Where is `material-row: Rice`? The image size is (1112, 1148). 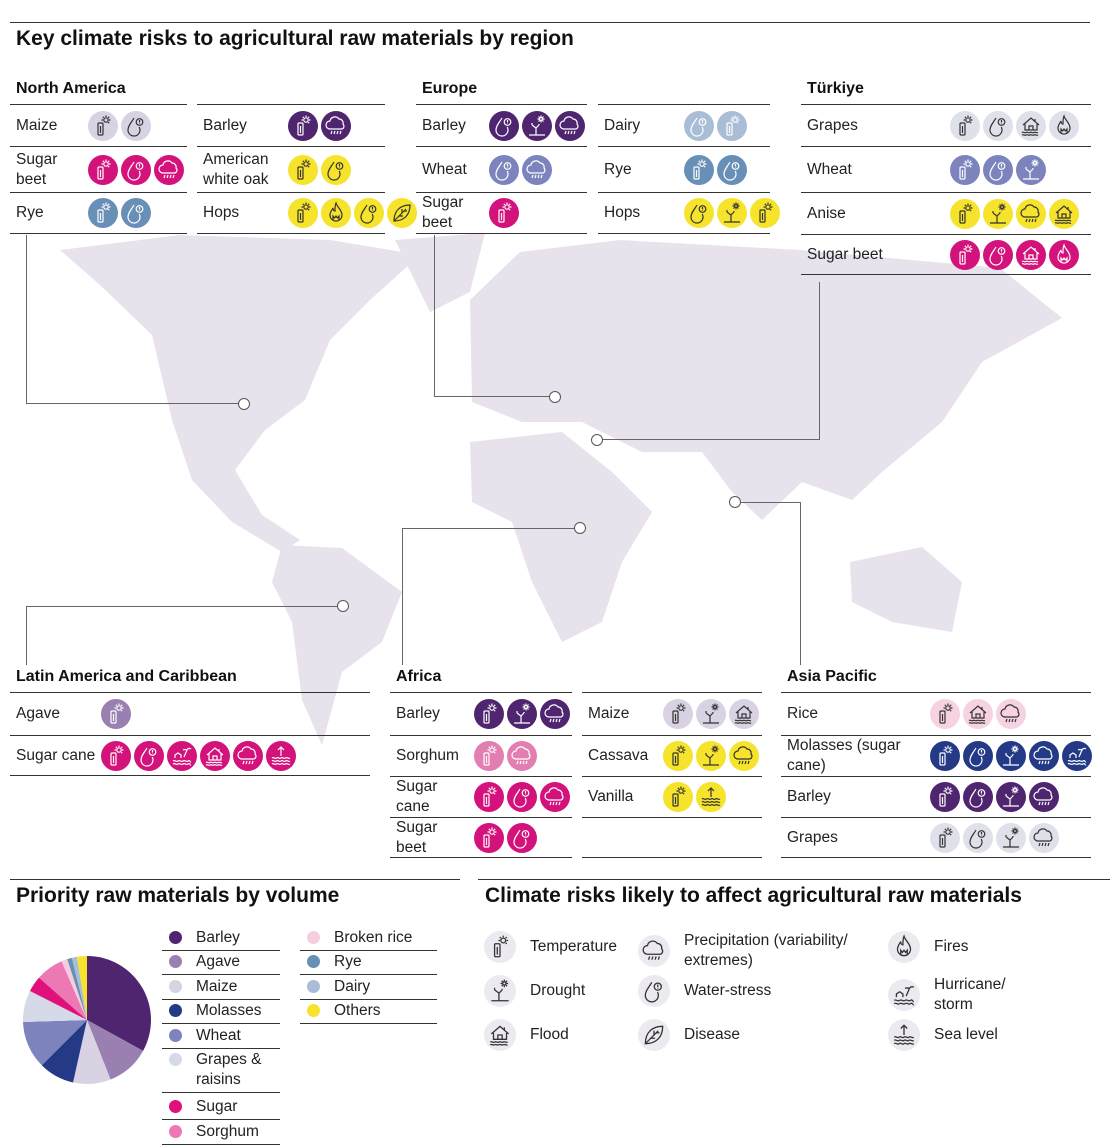 material-row: Rice is located at coordinates (936, 713).